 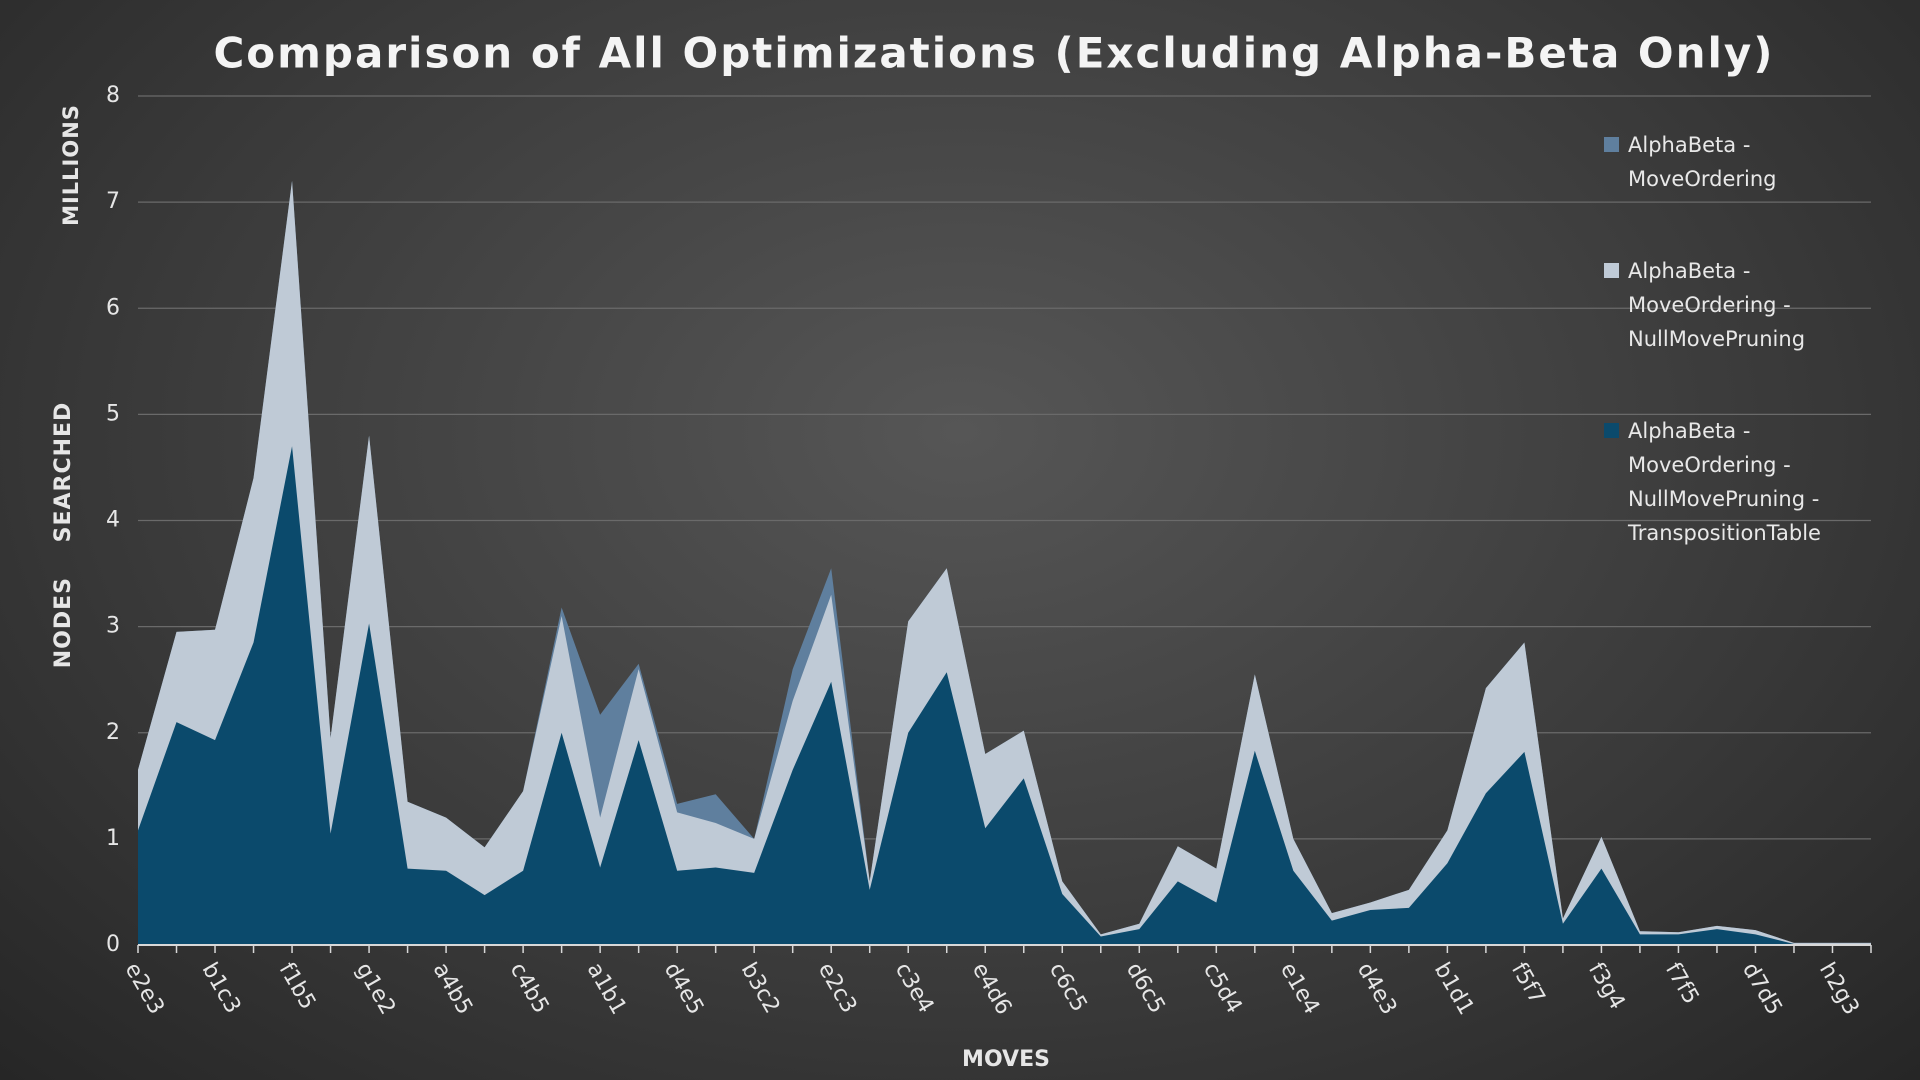 I want to click on x-tick-label: f7f5, so click(x=1681, y=984).